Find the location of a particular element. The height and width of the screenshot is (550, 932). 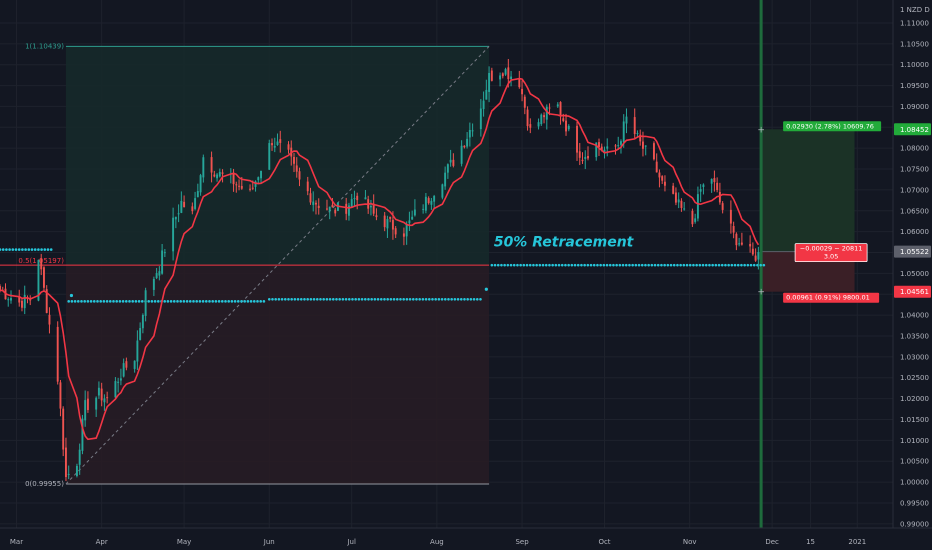

price-highlight-label: 1.08452 is located at coordinates (914, 130).